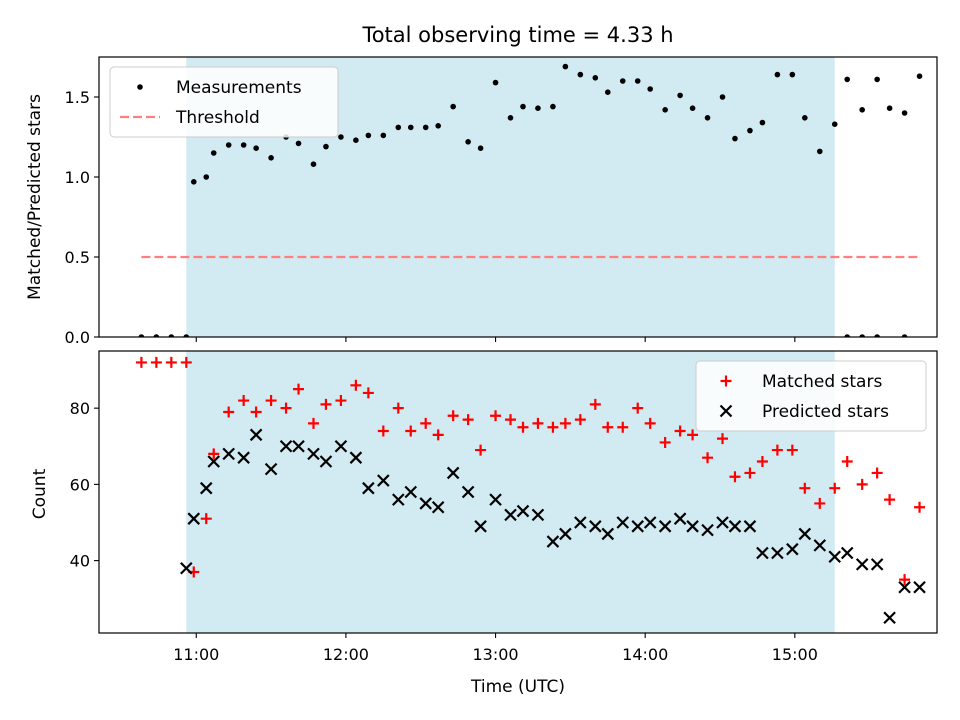 The image size is (960, 720). I want to click on x-tick-label: 14:00, so click(645, 654).